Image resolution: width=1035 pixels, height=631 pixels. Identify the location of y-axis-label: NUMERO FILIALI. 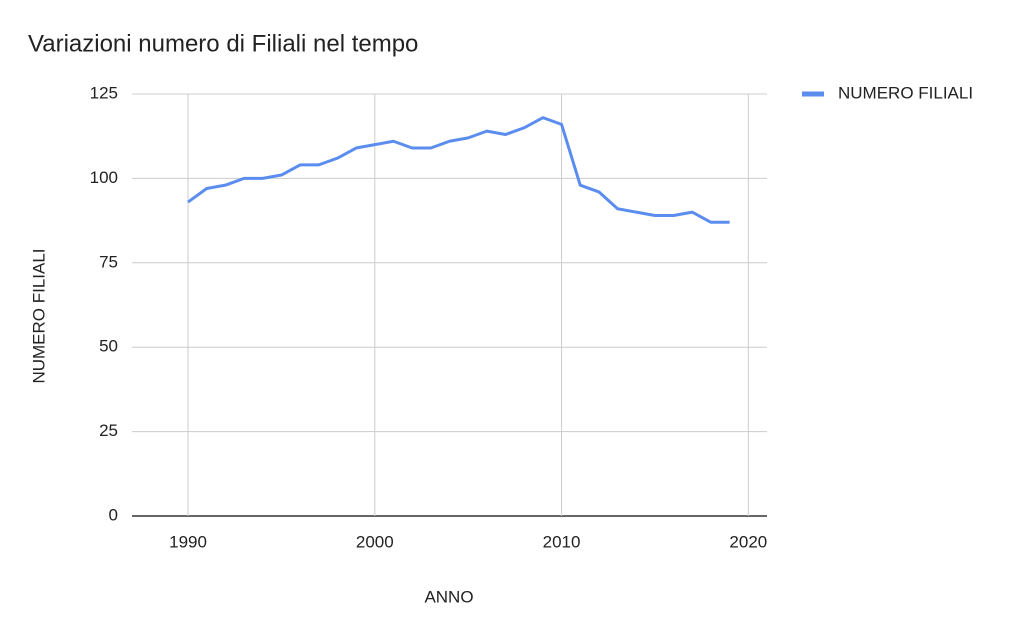
(38, 315).